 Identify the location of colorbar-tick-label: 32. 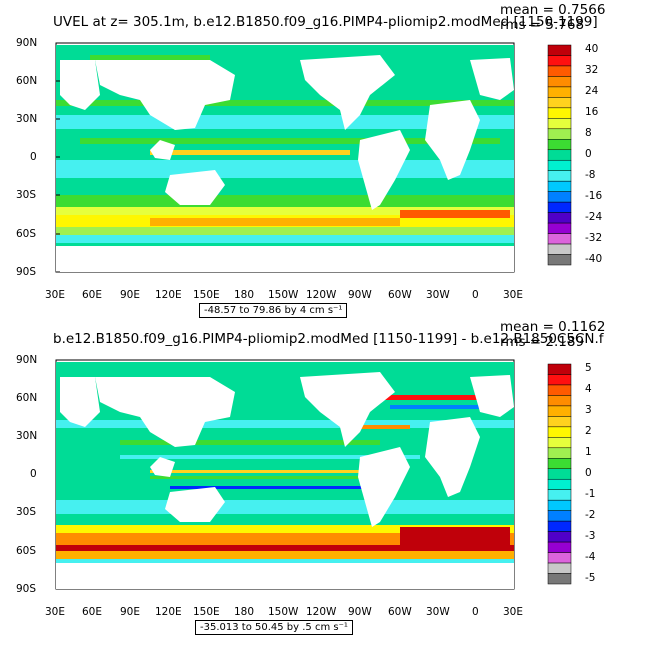
(592, 69).